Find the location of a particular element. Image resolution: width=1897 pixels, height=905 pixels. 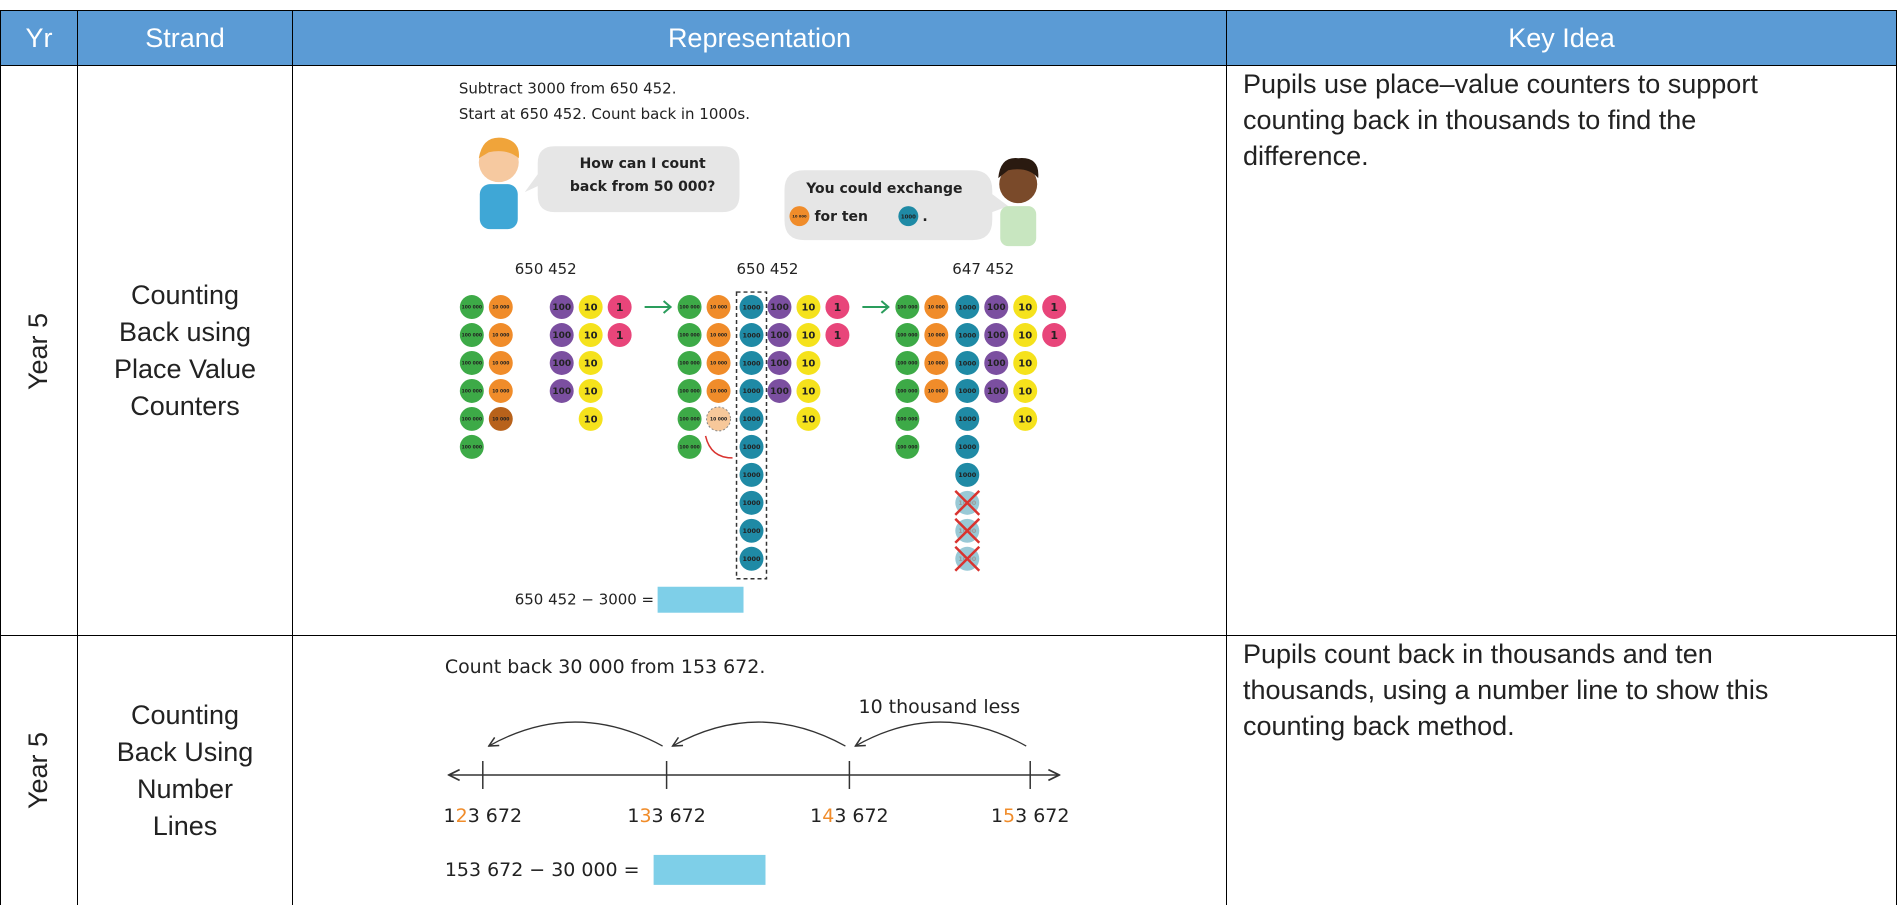

girl-speech: . is located at coordinates (924, 217).